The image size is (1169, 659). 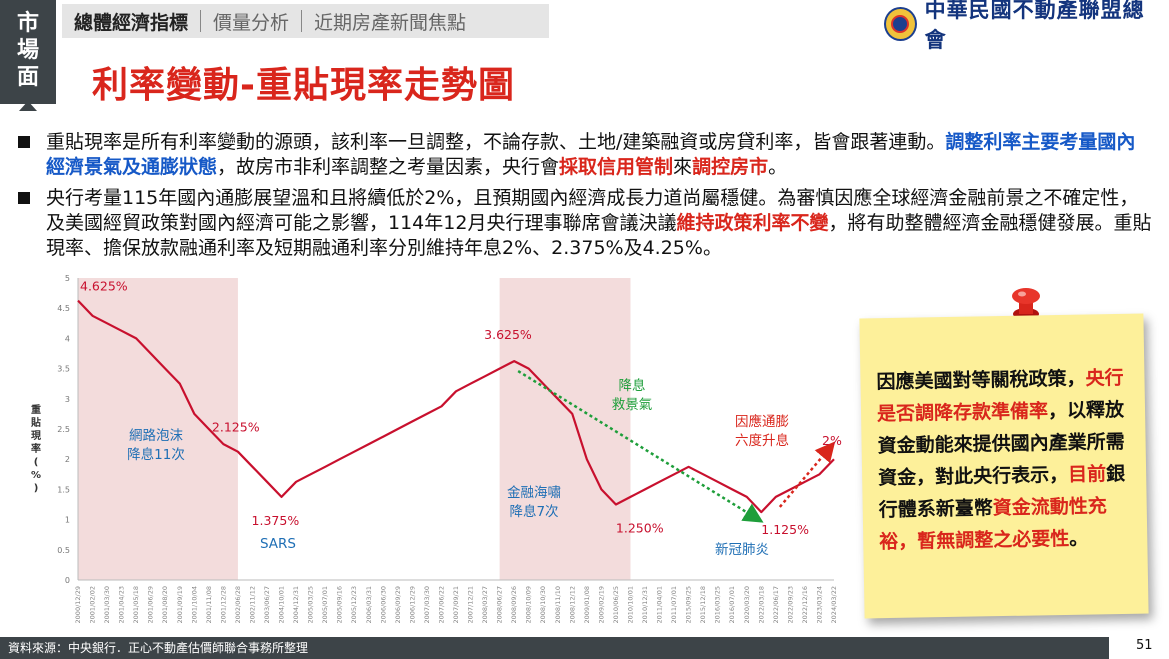 I want to click on chart-annotation: 六度升息, so click(x=762, y=440).